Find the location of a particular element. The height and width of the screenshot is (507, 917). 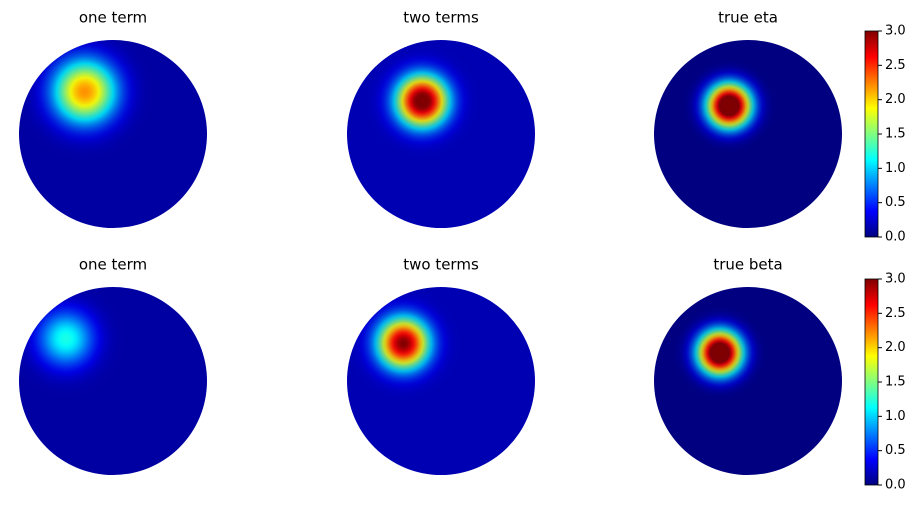

panel-title: true beta is located at coordinates (747, 265).